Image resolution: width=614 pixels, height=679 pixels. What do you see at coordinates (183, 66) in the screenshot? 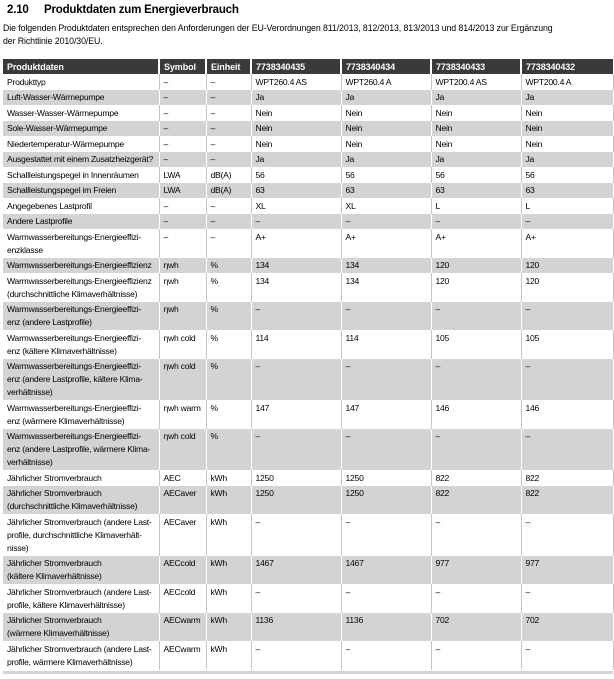
I see `column-header-symbol: Symbol` at bounding box center [183, 66].